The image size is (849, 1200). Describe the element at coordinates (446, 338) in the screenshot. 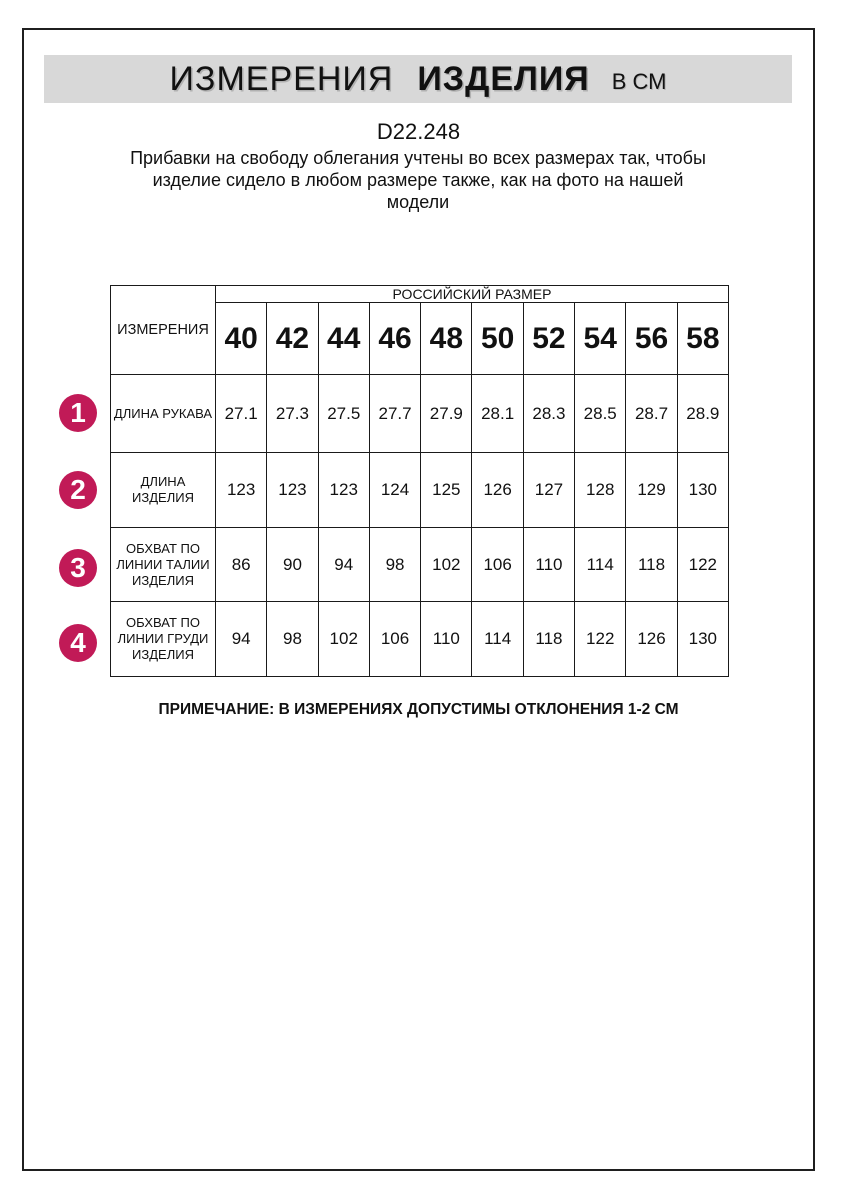

I see `size-header: 48` at that location.